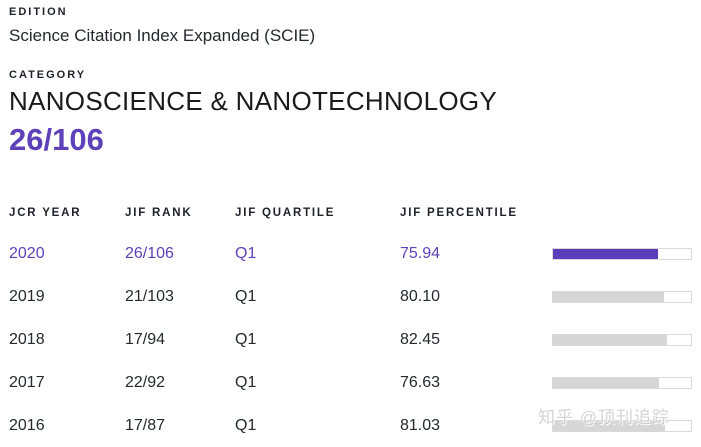  What do you see at coordinates (145, 382) in the screenshot?
I see `cell-rank: 22/92` at bounding box center [145, 382].